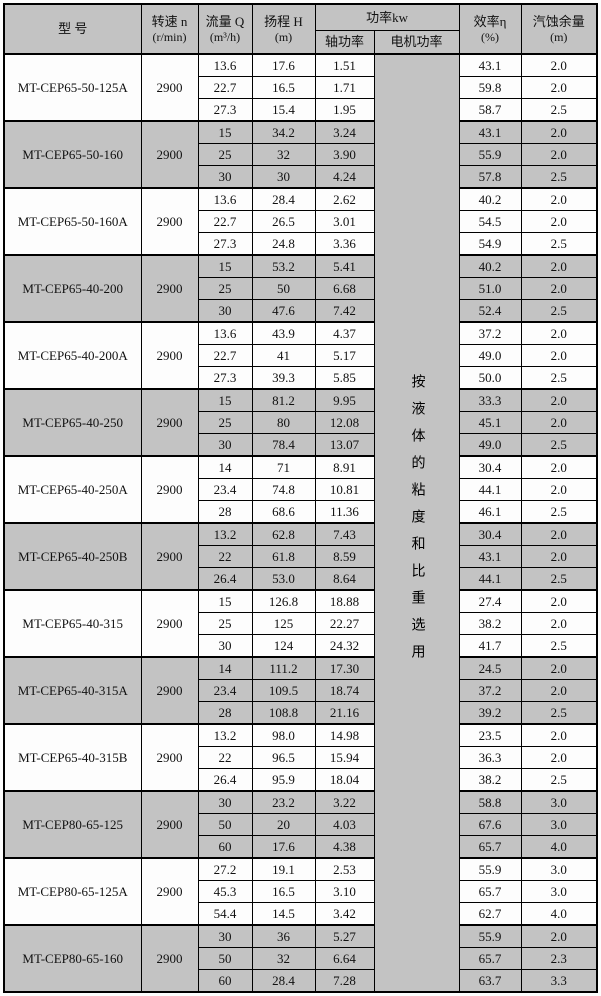  What do you see at coordinates (490, 378) in the screenshot?
I see `efficiency-cell: 50.0` at bounding box center [490, 378].